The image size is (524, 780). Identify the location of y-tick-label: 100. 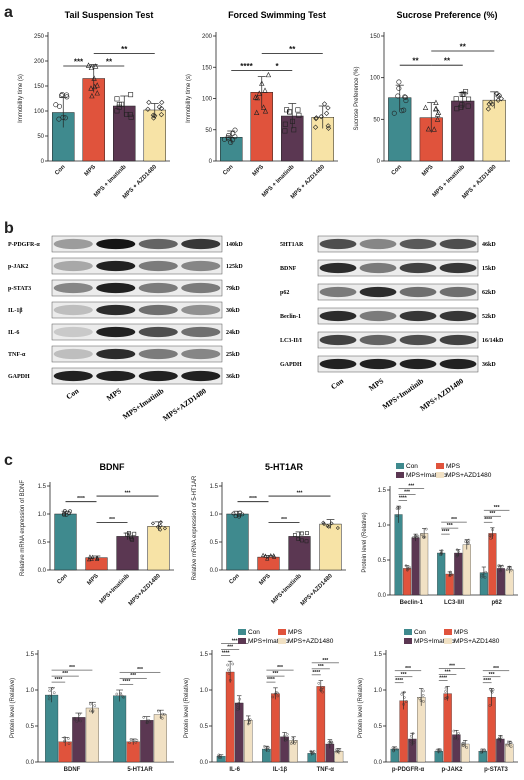
(375, 79).